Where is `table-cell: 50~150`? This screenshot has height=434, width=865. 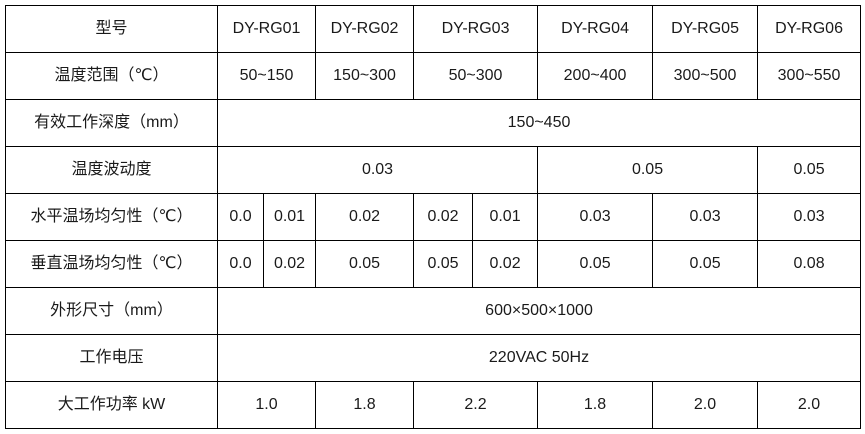 table-cell: 50~150 is located at coordinates (266, 76).